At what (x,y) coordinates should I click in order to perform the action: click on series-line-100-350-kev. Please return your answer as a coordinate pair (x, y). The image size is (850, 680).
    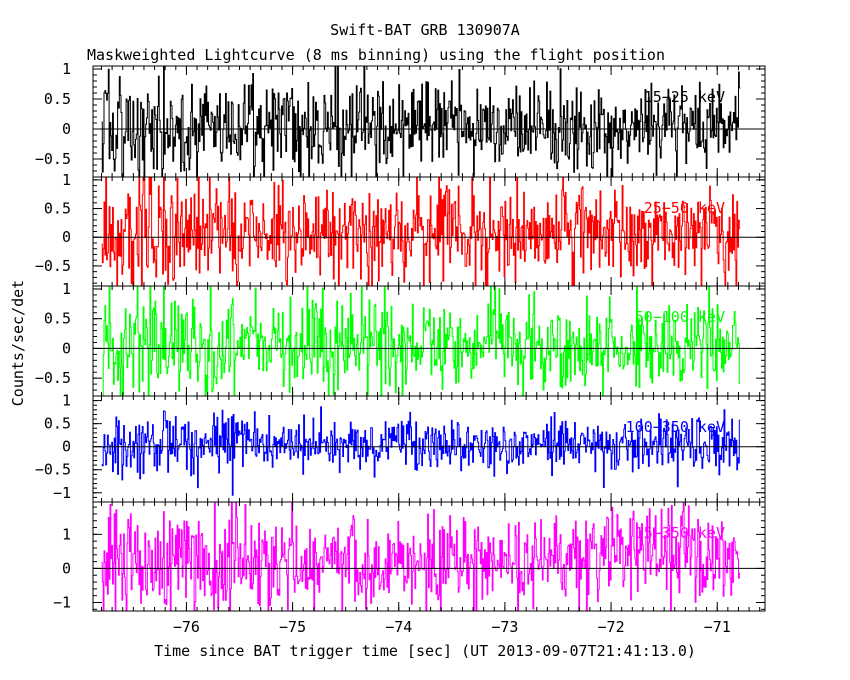
    Looking at the image, I should click on (421, 451).